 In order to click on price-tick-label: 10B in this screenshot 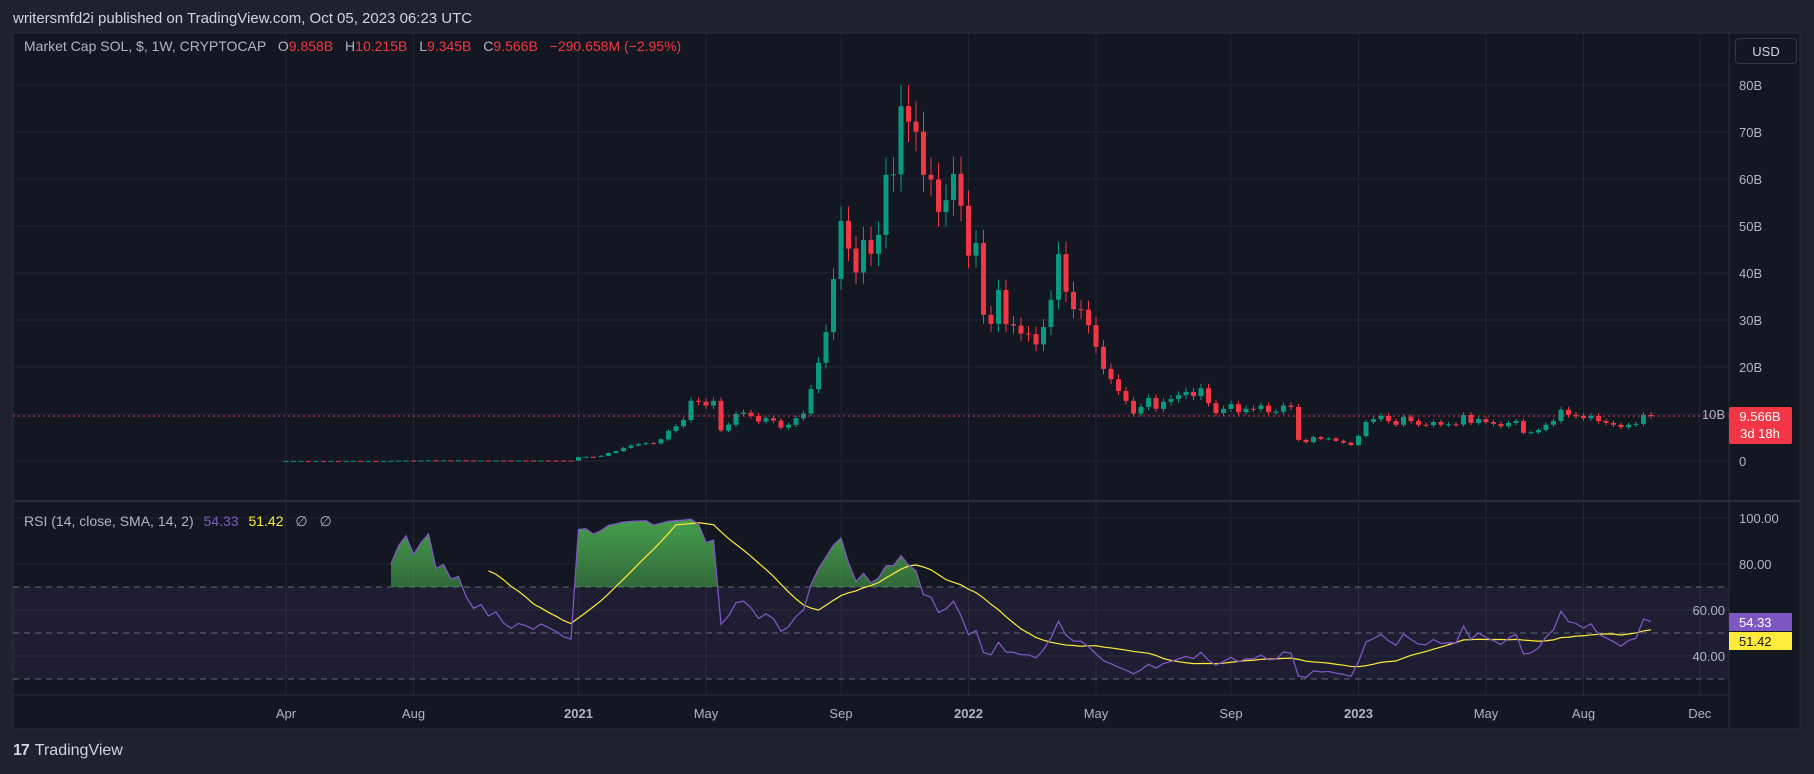, I will do `click(1713, 414)`.